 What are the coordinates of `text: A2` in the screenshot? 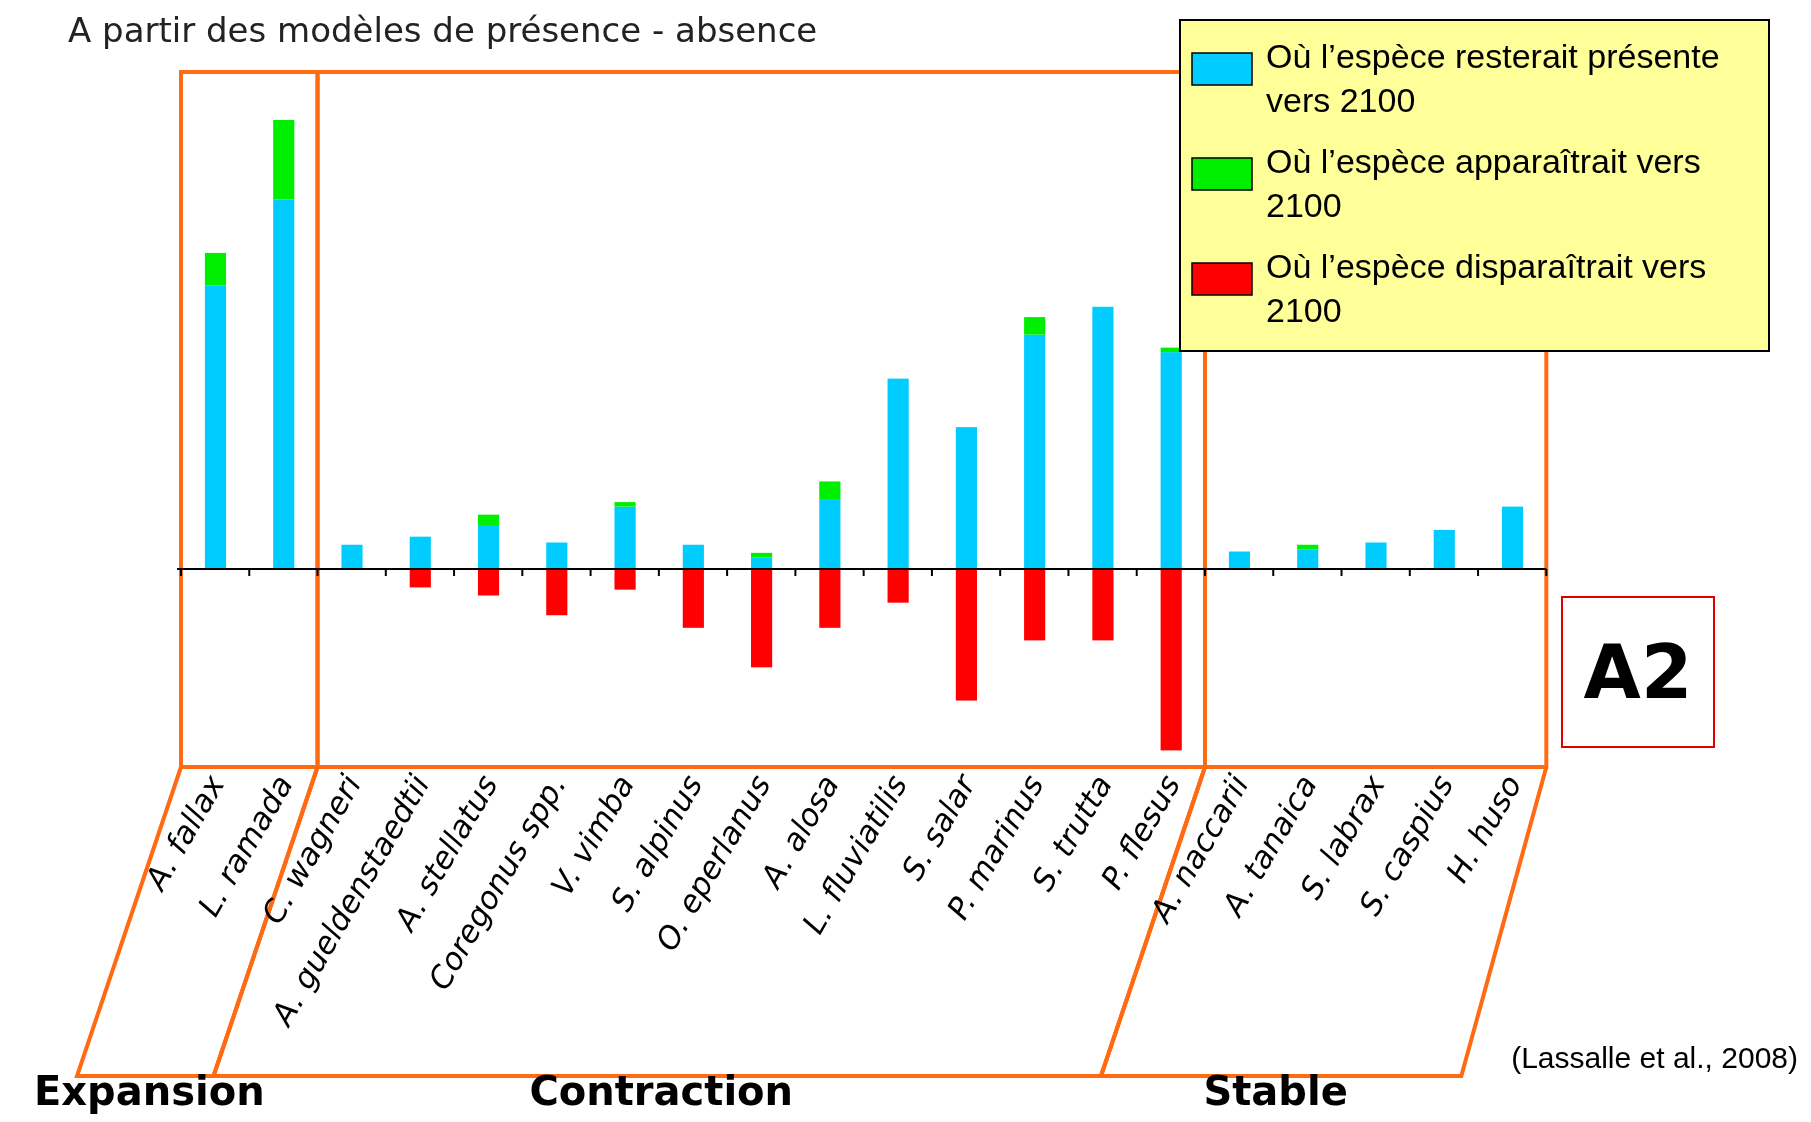 It's located at (1638, 672).